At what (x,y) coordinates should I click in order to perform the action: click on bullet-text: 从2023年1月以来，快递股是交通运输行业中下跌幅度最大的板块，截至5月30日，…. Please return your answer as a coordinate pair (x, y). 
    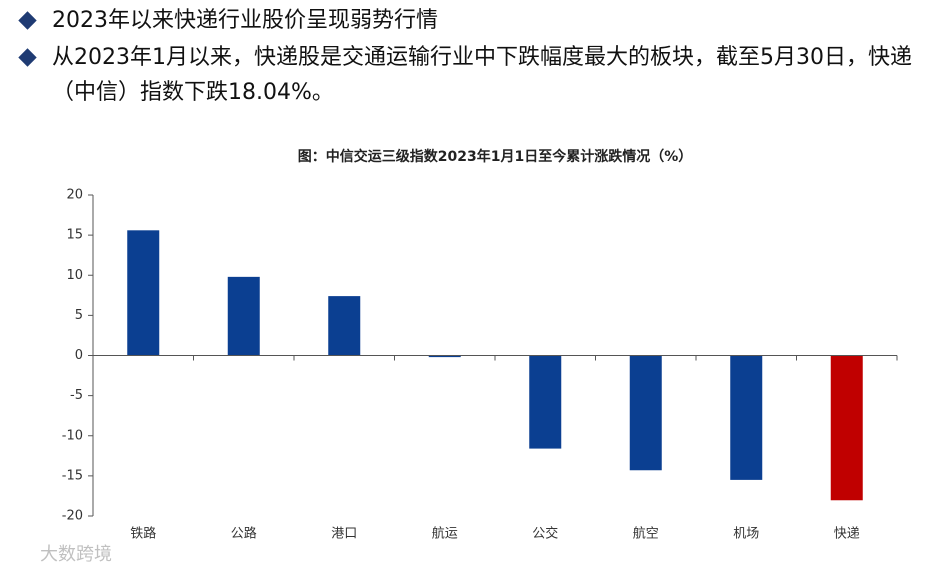
    Looking at the image, I should click on (482, 75).